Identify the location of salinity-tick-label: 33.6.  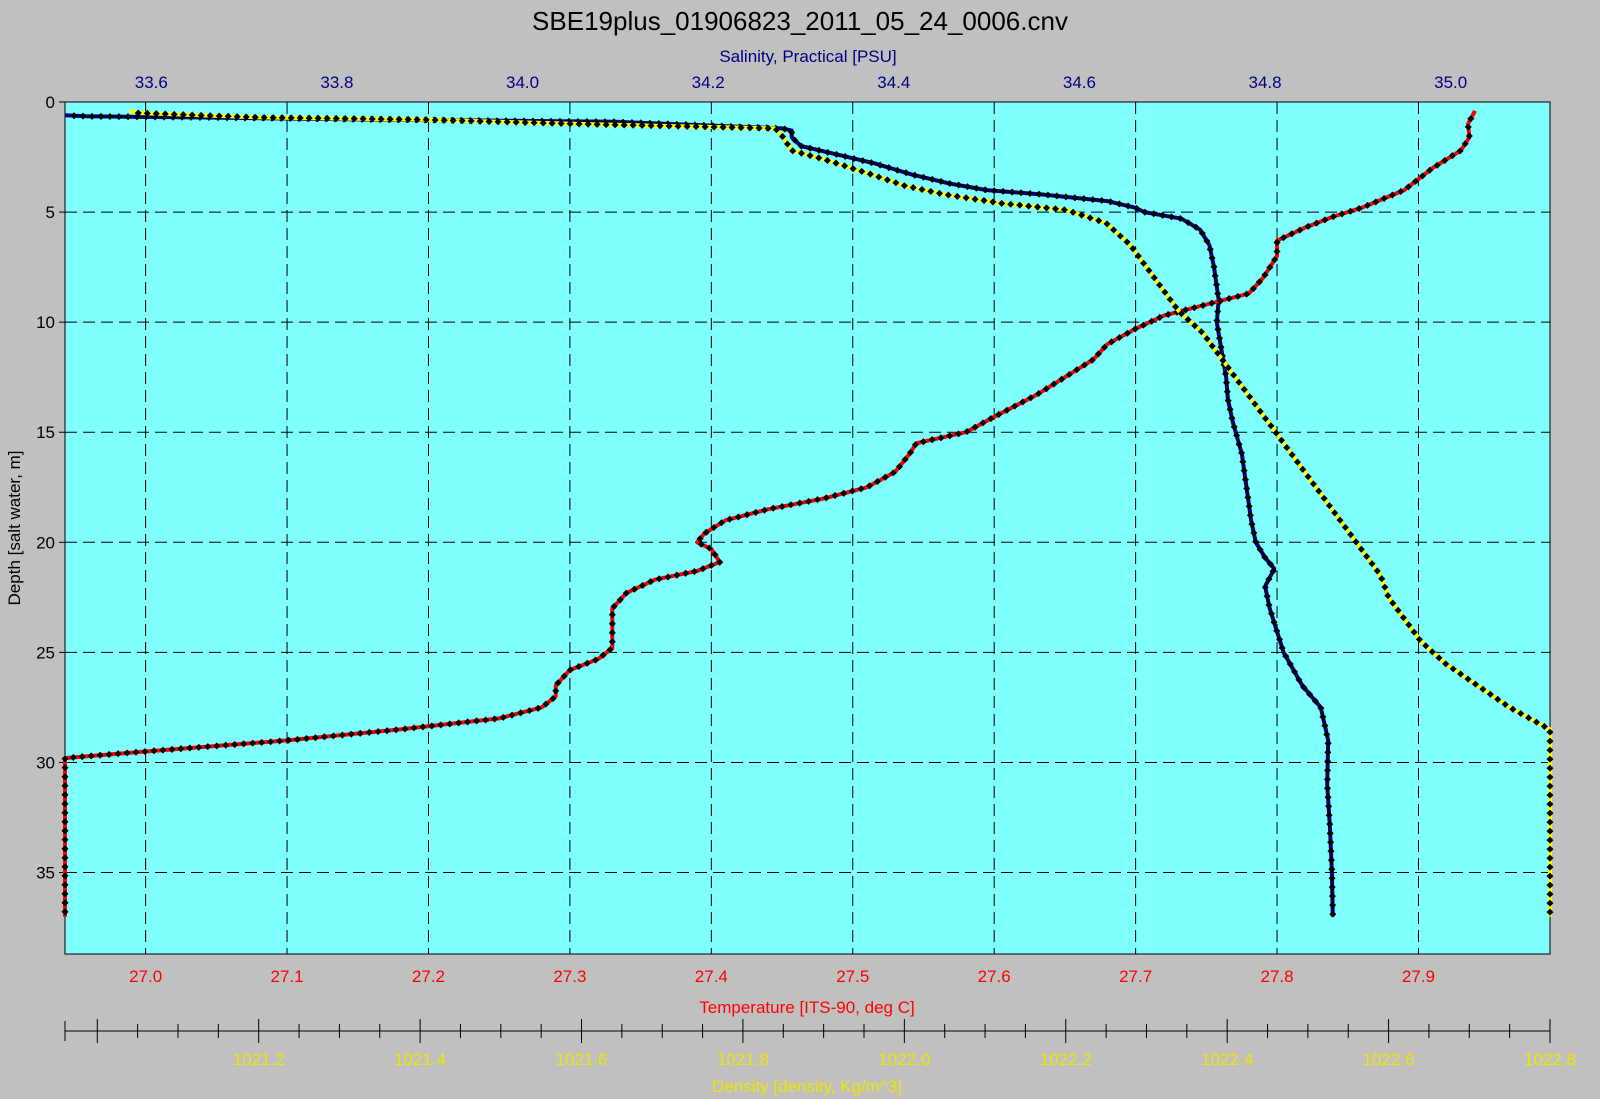
(151, 82).